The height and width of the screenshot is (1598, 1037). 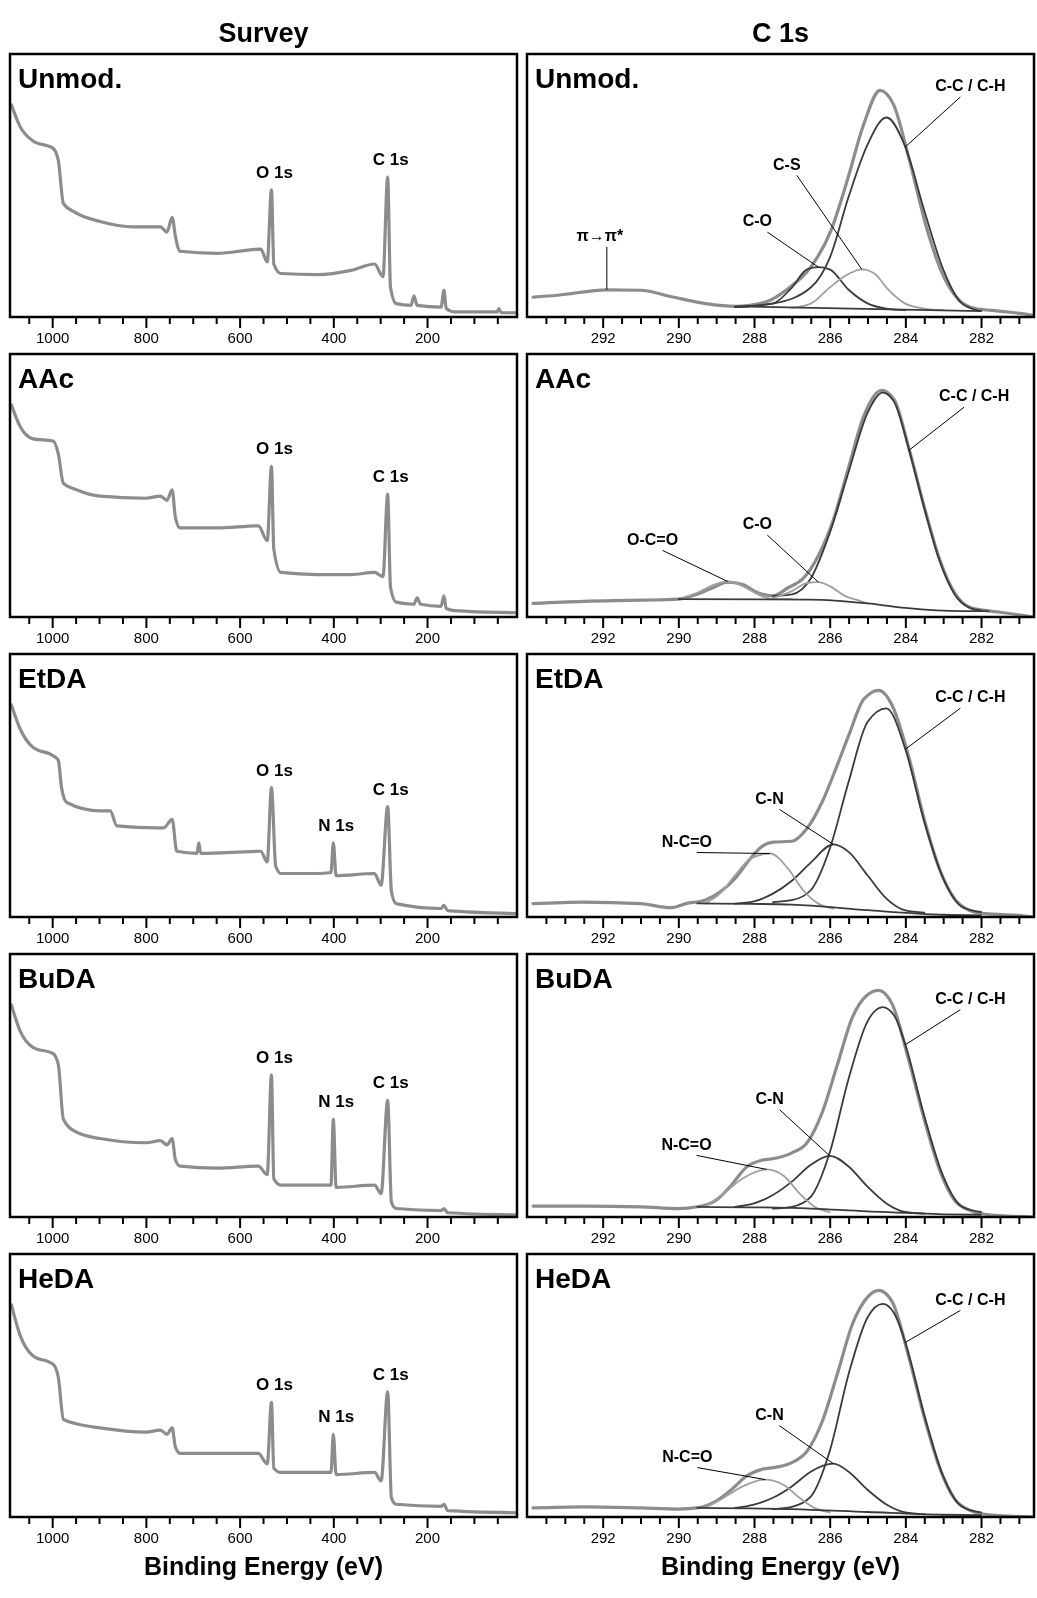 I want to click on chart-title: Survey, so click(x=263, y=33).